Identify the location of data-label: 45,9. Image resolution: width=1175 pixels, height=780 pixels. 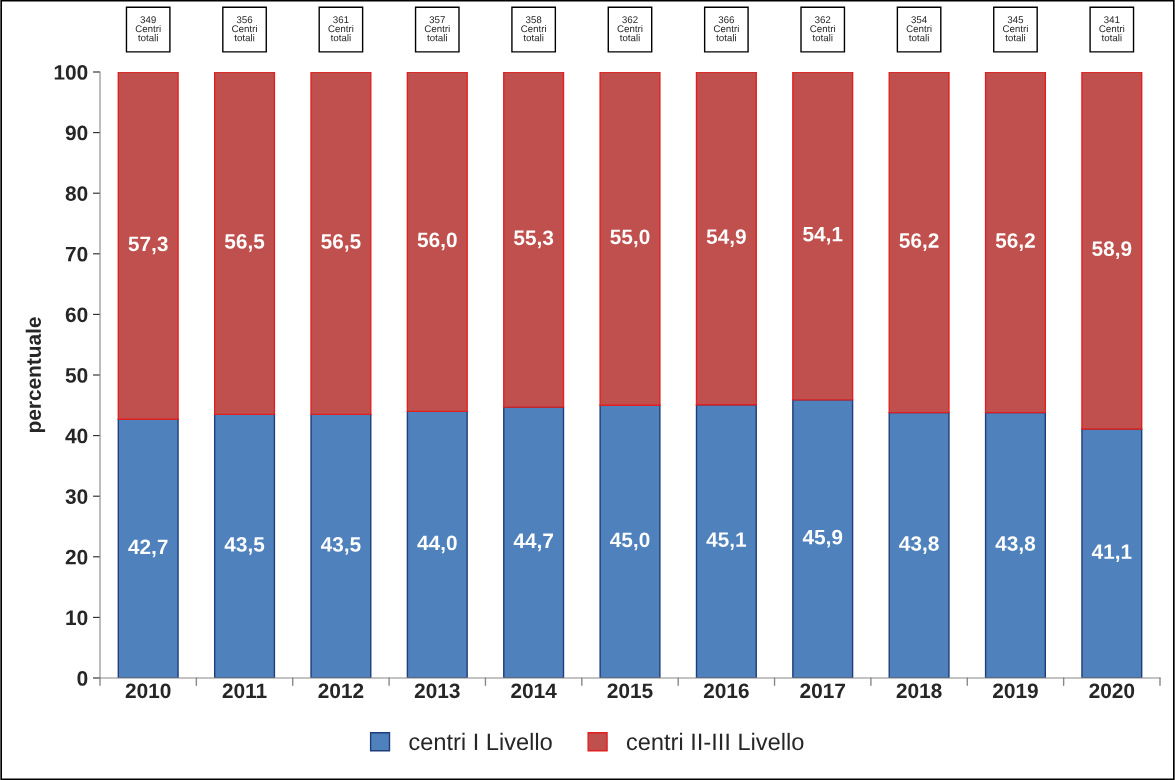
(822, 538).